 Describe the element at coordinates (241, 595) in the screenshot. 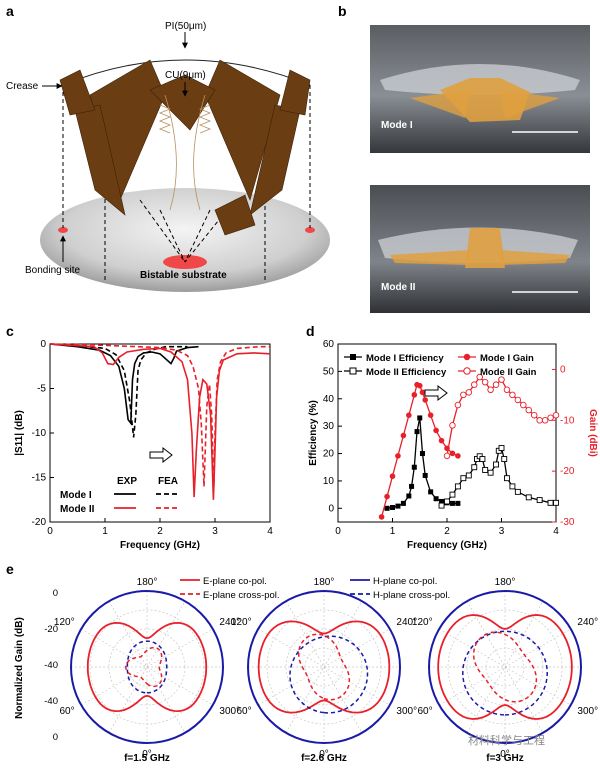

I see `legend-e-cross: E-plane cross-pol.` at that location.